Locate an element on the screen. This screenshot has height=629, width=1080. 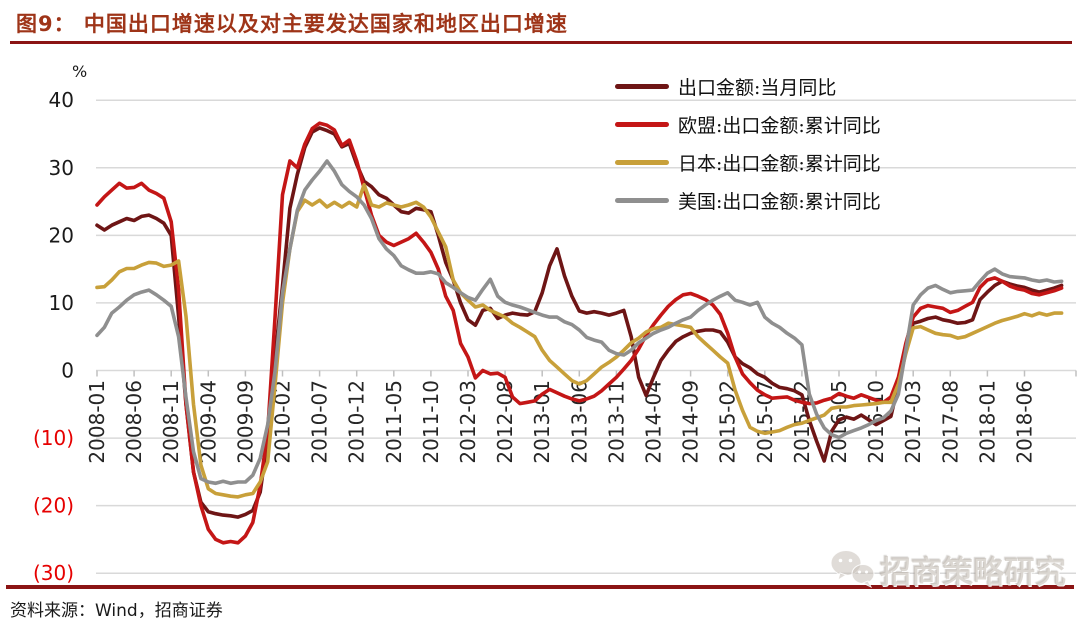
legend-label: 美国:出口金额:累计同比 is located at coordinates (779, 201).